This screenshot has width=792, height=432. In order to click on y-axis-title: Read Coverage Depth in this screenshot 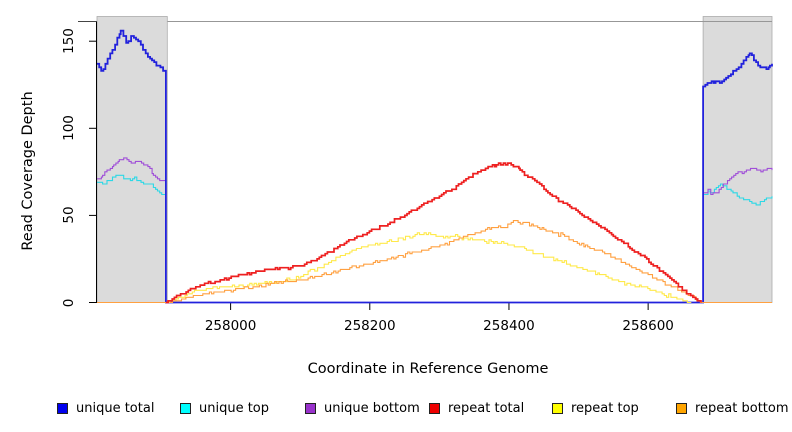, I will do `click(28, 171)`.